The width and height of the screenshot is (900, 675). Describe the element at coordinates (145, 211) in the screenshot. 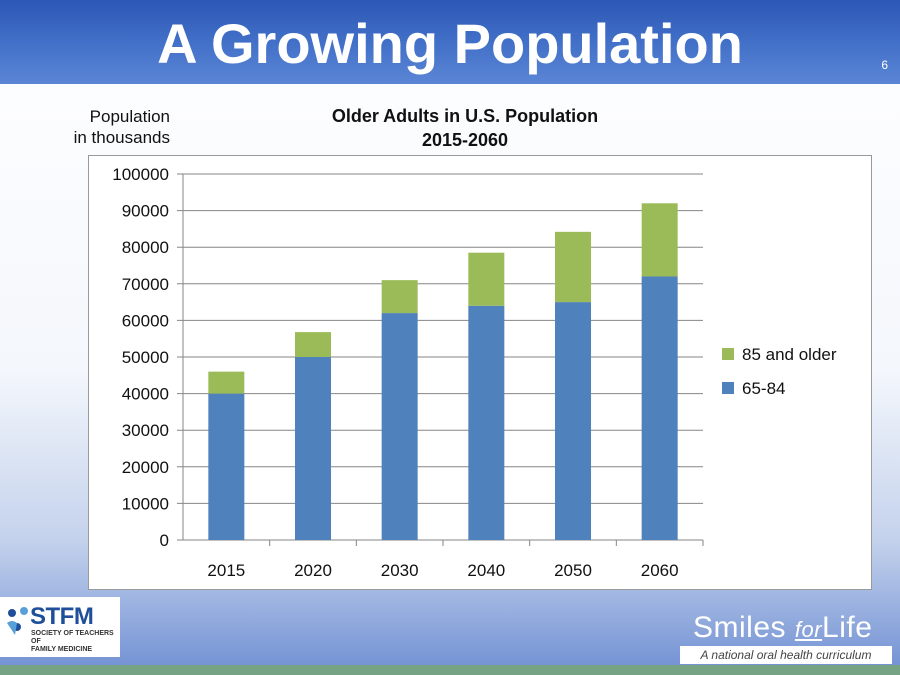

I see `y-tick-label: 90000` at that location.